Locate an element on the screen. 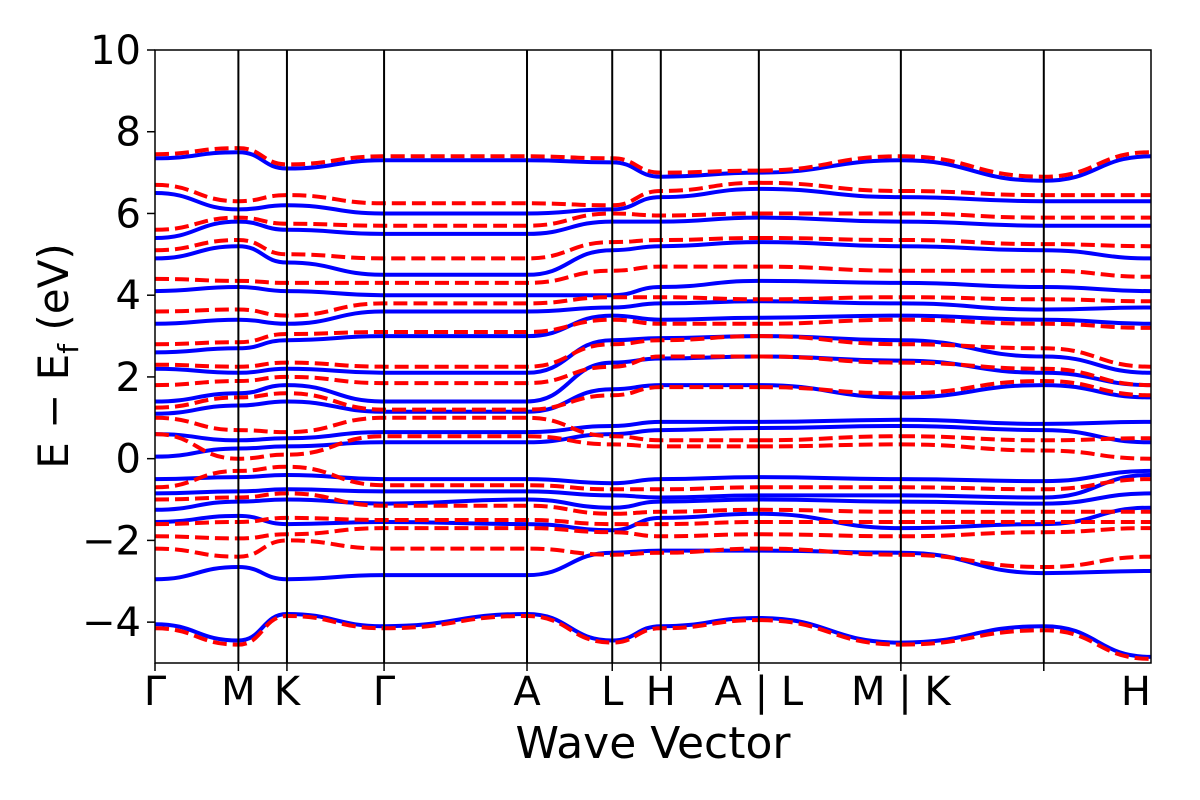  red-dashed-band-4-seg0 is located at coordinates (457, 503).